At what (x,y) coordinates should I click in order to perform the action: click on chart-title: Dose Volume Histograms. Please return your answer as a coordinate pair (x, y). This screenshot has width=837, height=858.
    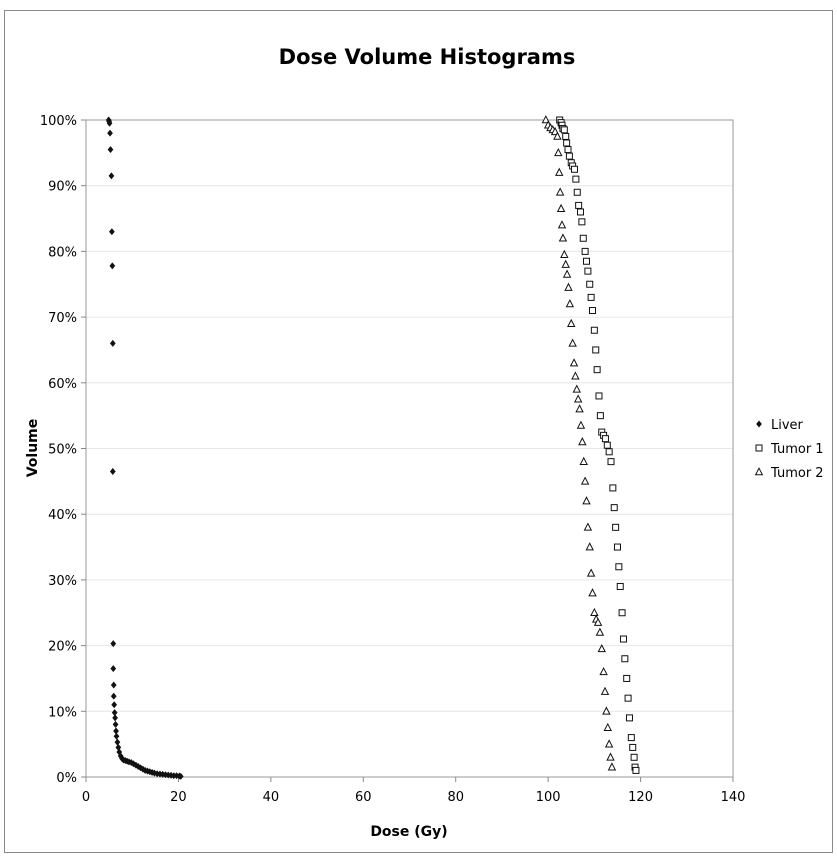
    Looking at the image, I should click on (427, 57).